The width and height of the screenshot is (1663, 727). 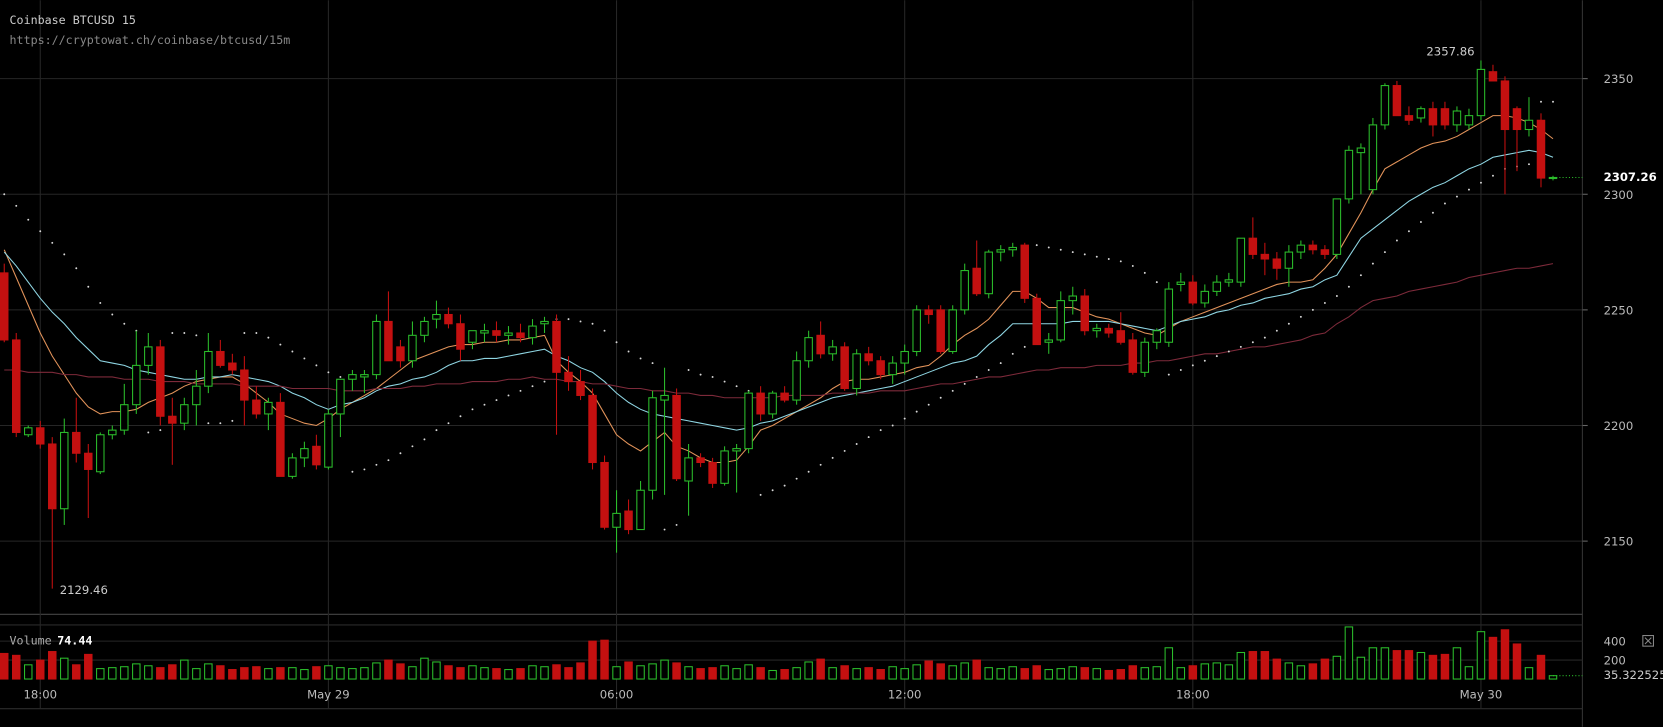 What do you see at coordinates (150, 40) in the screenshot?
I see `chart-subtitle: https://cryptowat.ch/coinbase/btcusd/15m` at bounding box center [150, 40].